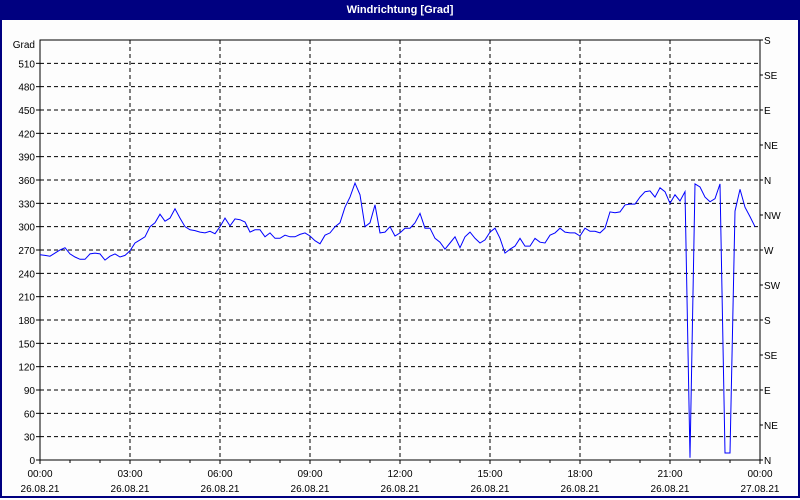  Describe the element at coordinates (26, 274) in the screenshot. I see `y-tick-label: 240` at that location.